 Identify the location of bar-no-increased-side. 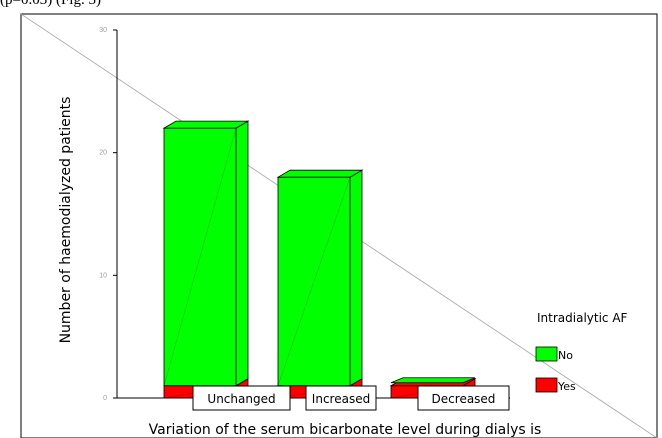
(356, 278).